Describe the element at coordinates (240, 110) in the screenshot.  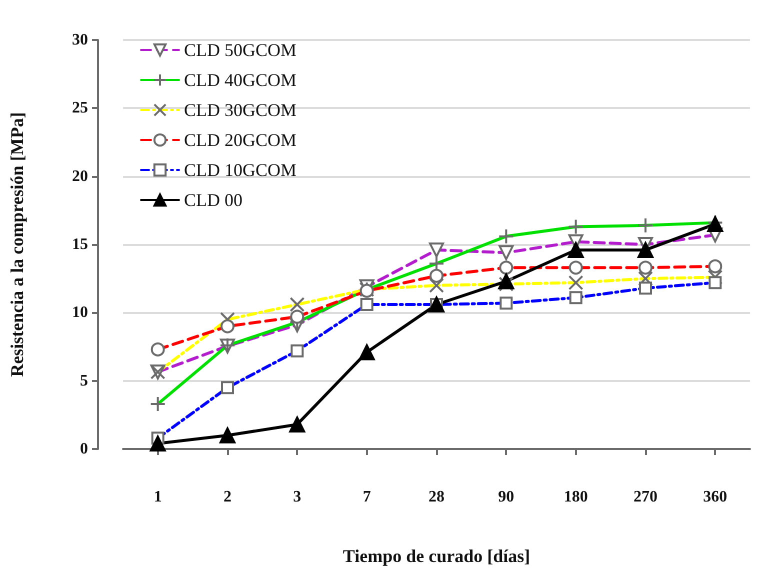
I see `legend-label: CLD 30GCOM` at that location.